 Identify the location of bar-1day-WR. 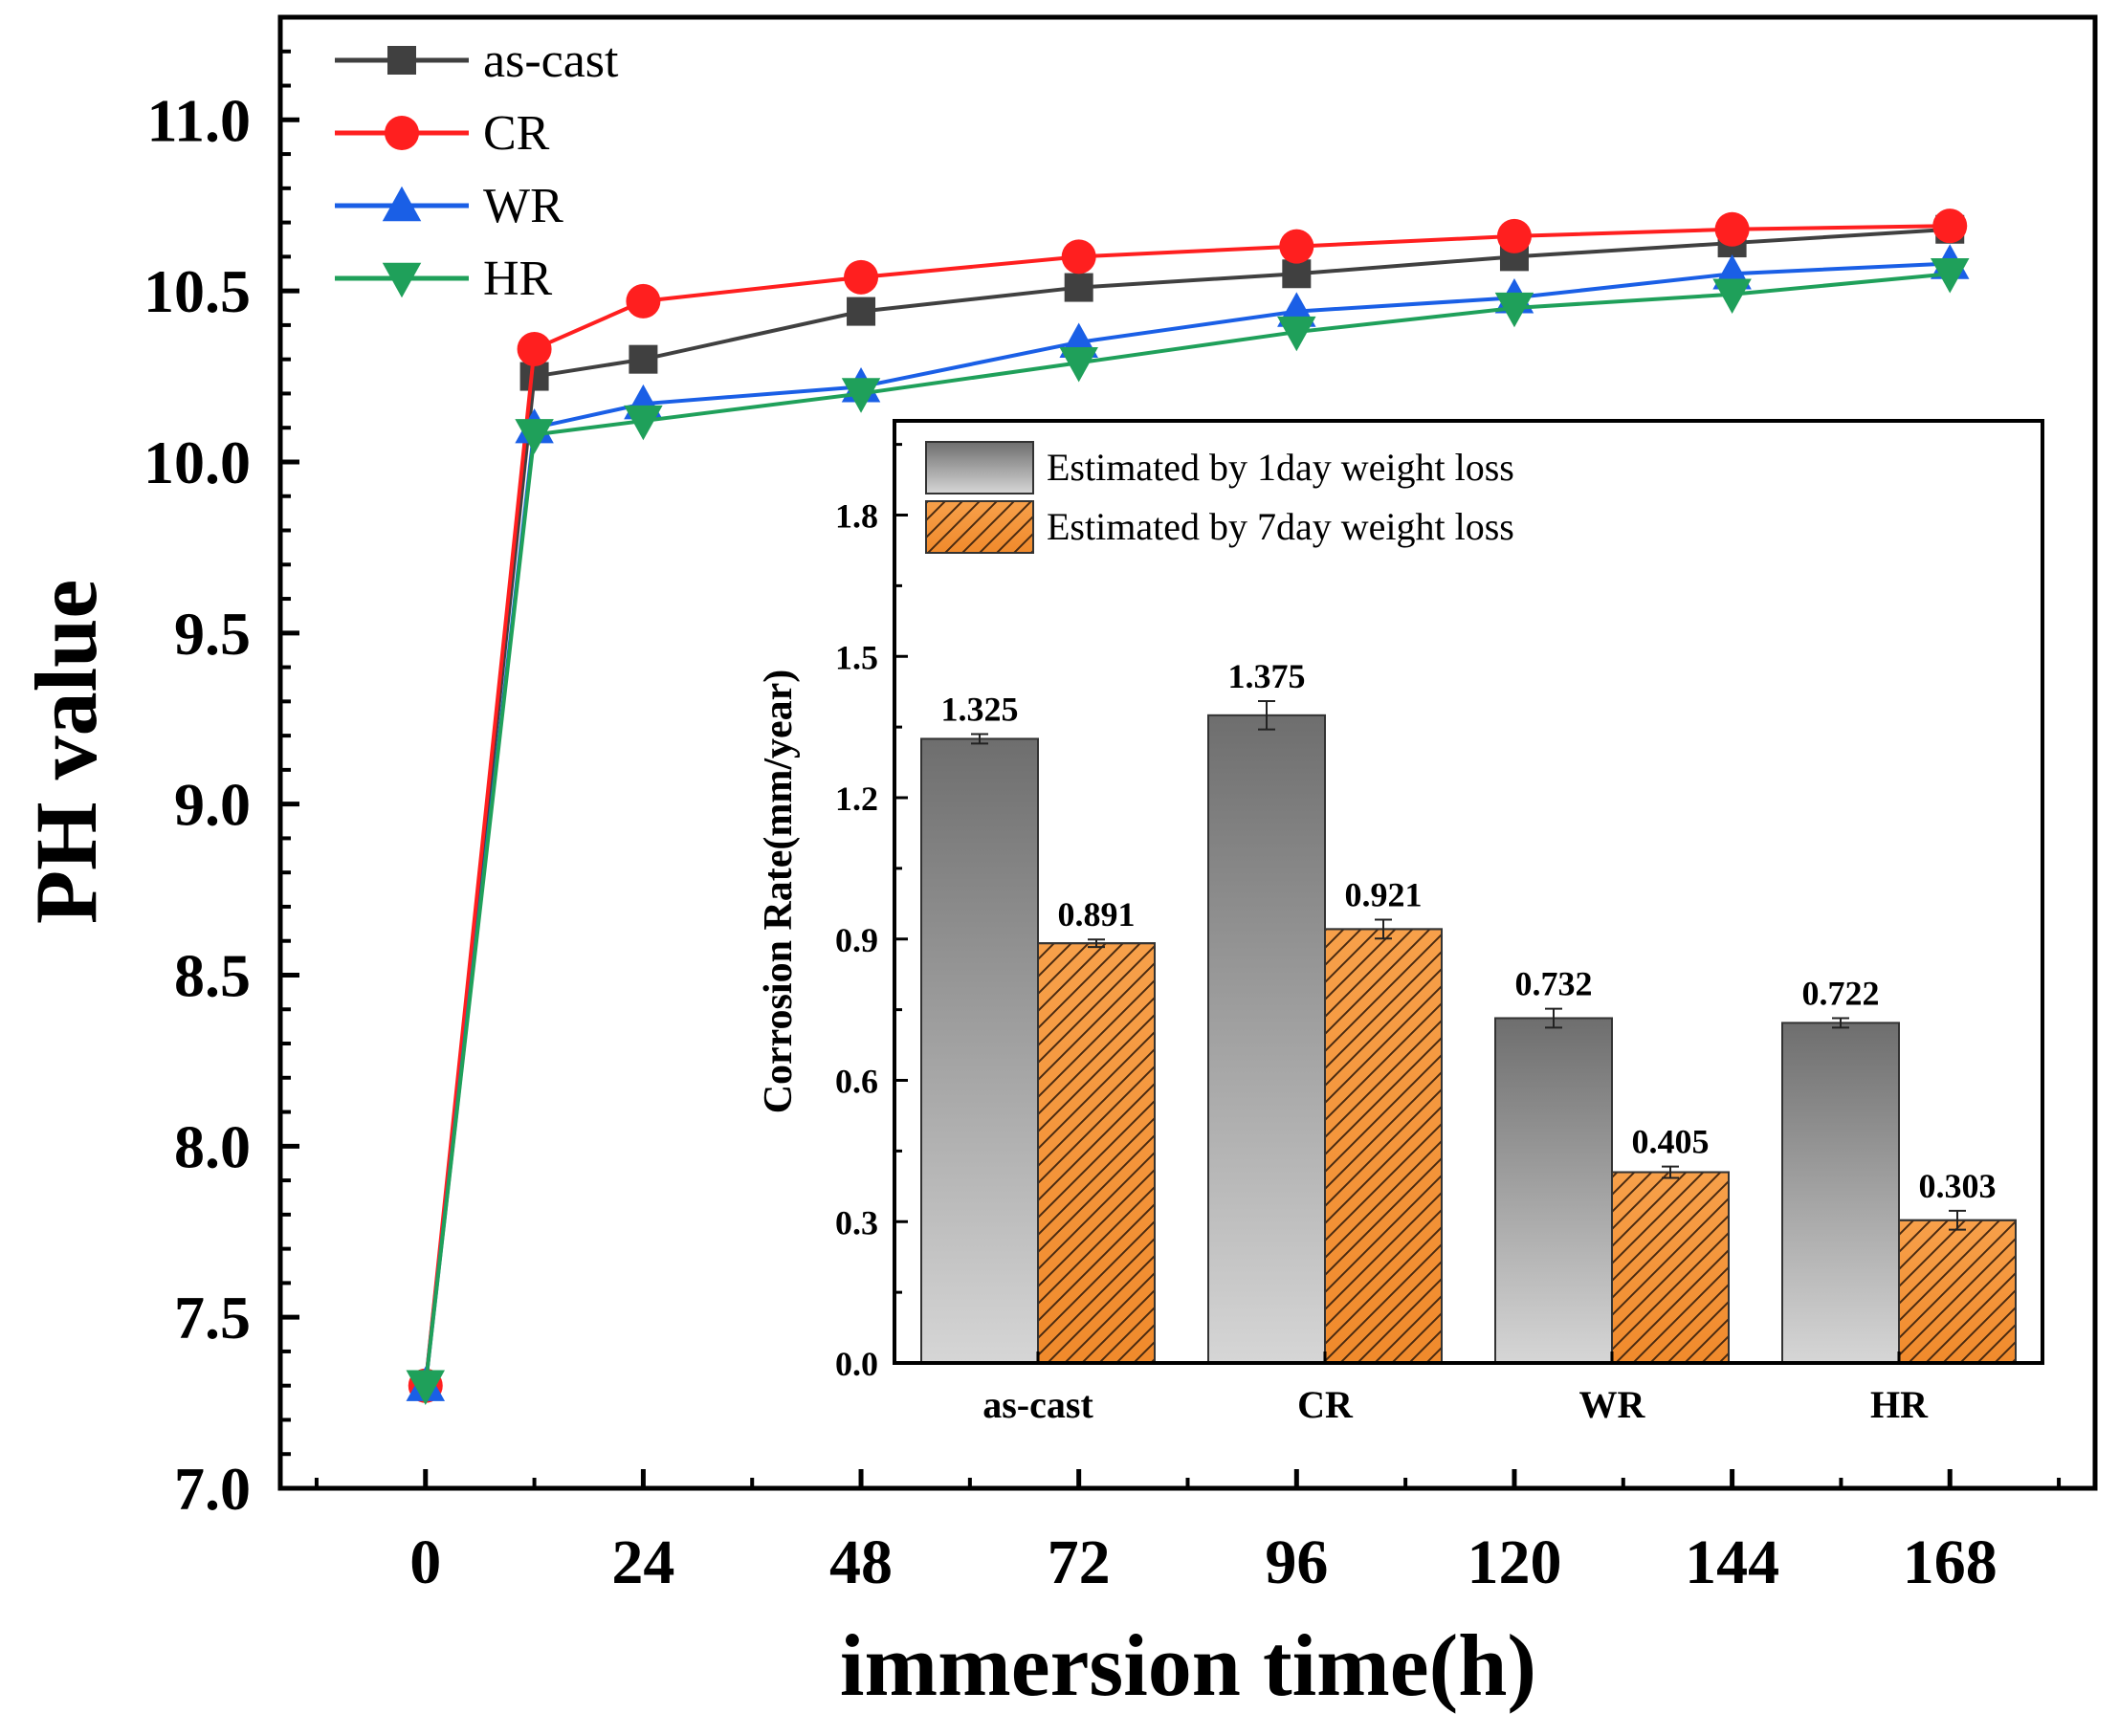
(1553, 1190).